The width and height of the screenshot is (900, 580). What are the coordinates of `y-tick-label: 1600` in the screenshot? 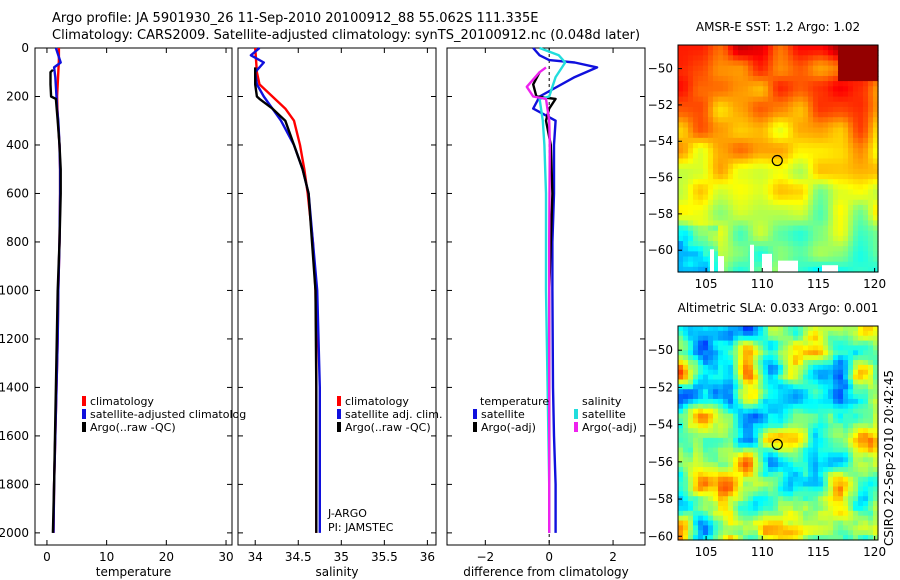 It's located at (14, 436).